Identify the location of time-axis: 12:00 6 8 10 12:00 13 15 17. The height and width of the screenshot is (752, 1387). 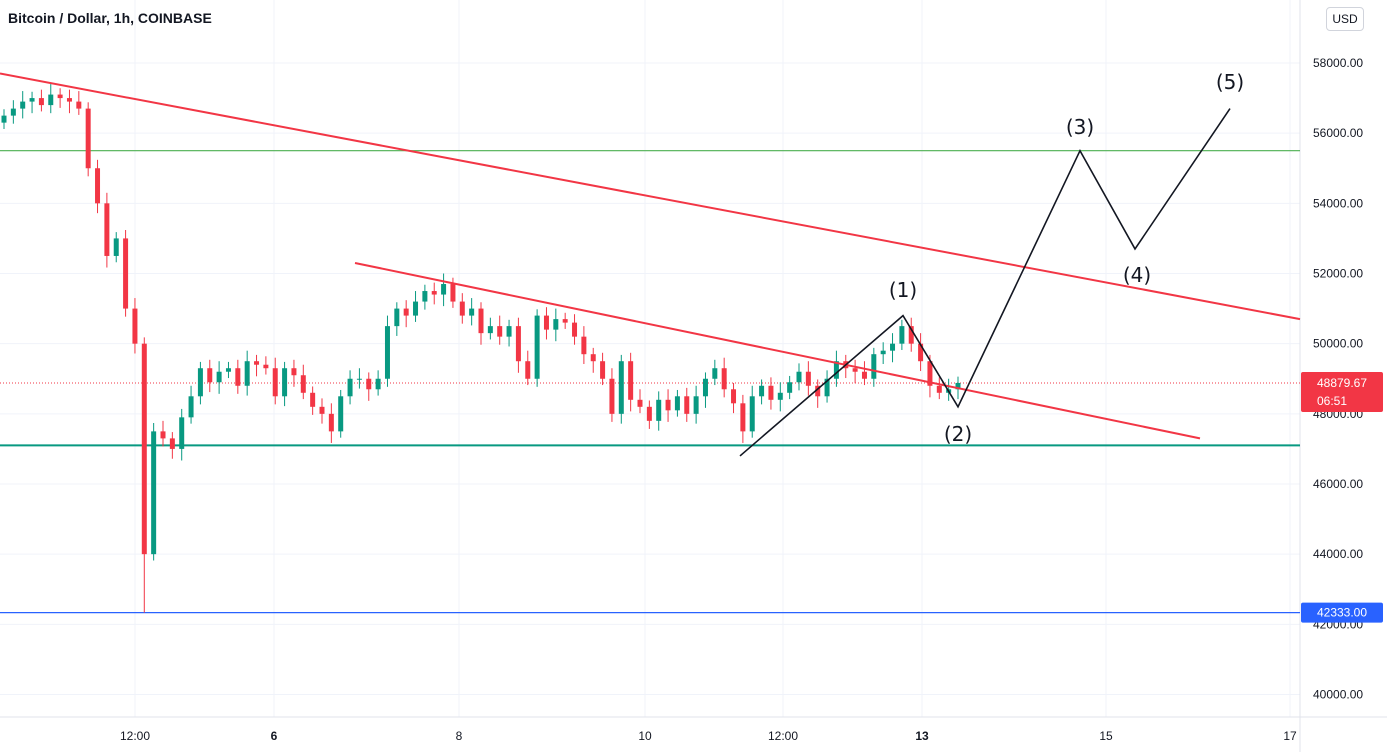
(708, 736).